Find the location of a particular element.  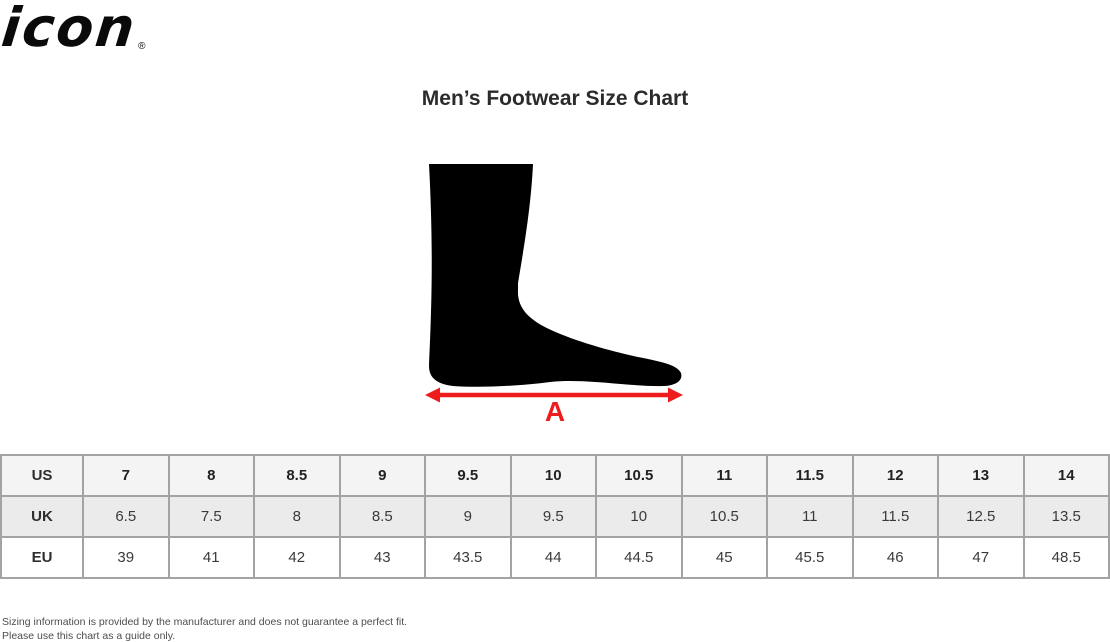

table-row: EU 39 41 42 43 43.5 44 44.5 45 45.5 46 47 48.5 is located at coordinates (555, 557).